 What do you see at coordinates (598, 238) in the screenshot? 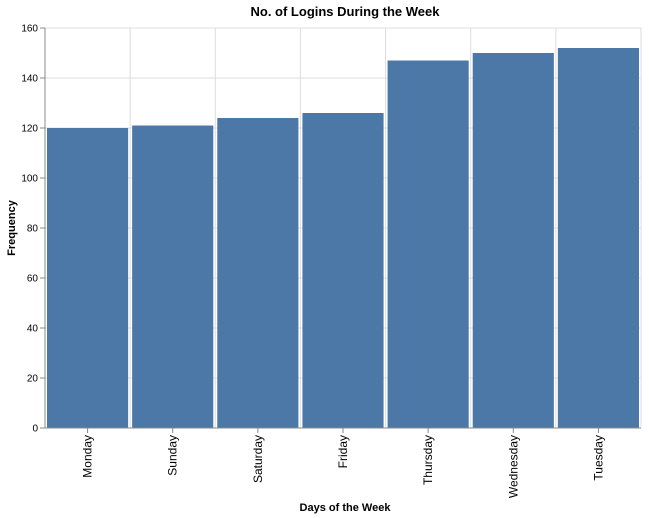
I see `bar-tuesday` at bounding box center [598, 238].